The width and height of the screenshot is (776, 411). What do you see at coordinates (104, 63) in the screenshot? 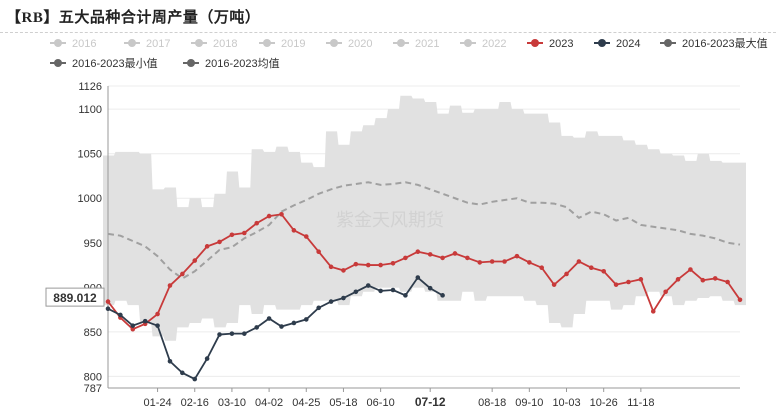
I see `legend-item-2016-2023最小值: 2016-2023最小值` at bounding box center [104, 63].